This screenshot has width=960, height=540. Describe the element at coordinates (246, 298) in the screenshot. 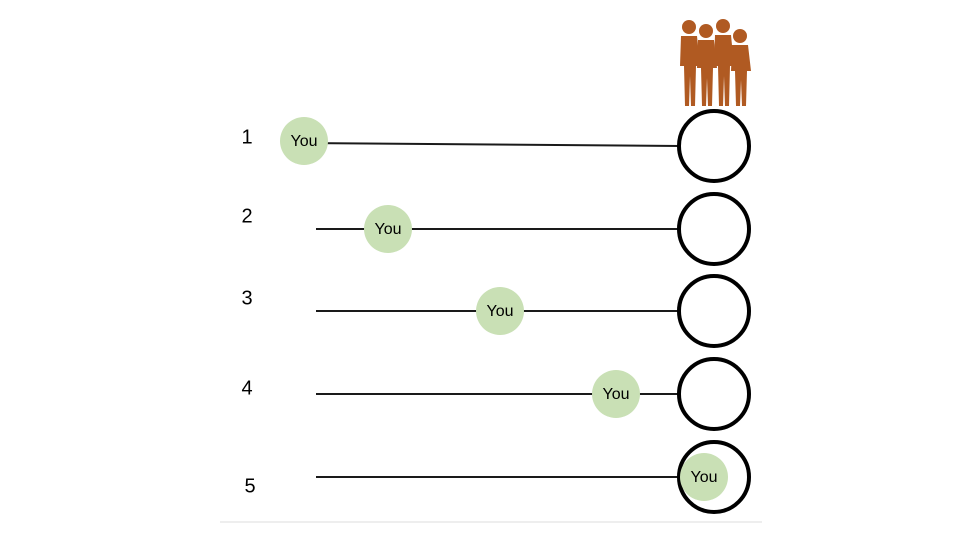

I see `row-number-label: 3` at that location.